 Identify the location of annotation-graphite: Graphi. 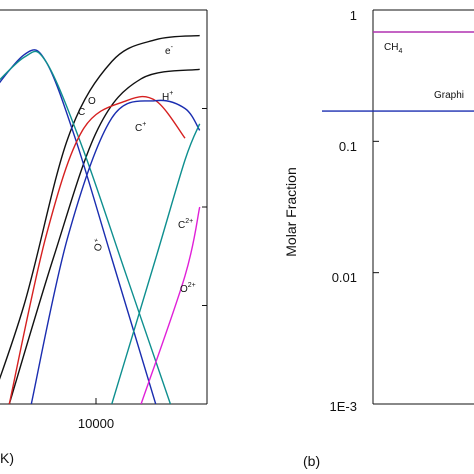
(449, 95).